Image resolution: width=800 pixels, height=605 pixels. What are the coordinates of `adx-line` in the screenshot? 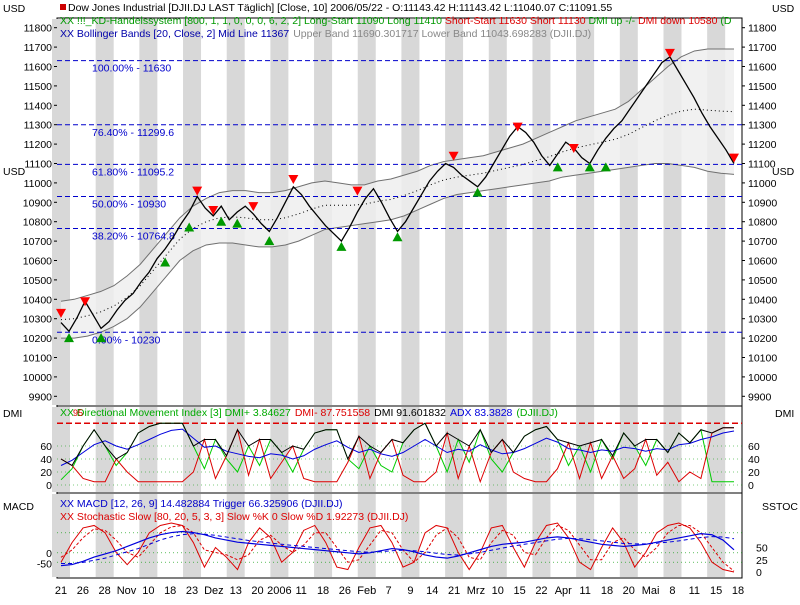 It's located at (397, 447).